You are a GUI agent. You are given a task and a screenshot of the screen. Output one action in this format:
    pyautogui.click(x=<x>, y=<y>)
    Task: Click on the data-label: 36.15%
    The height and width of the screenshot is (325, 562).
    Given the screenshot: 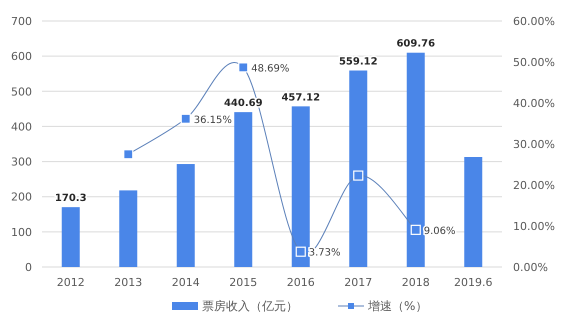 What is the action you would take?
    pyautogui.click(x=213, y=120)
    